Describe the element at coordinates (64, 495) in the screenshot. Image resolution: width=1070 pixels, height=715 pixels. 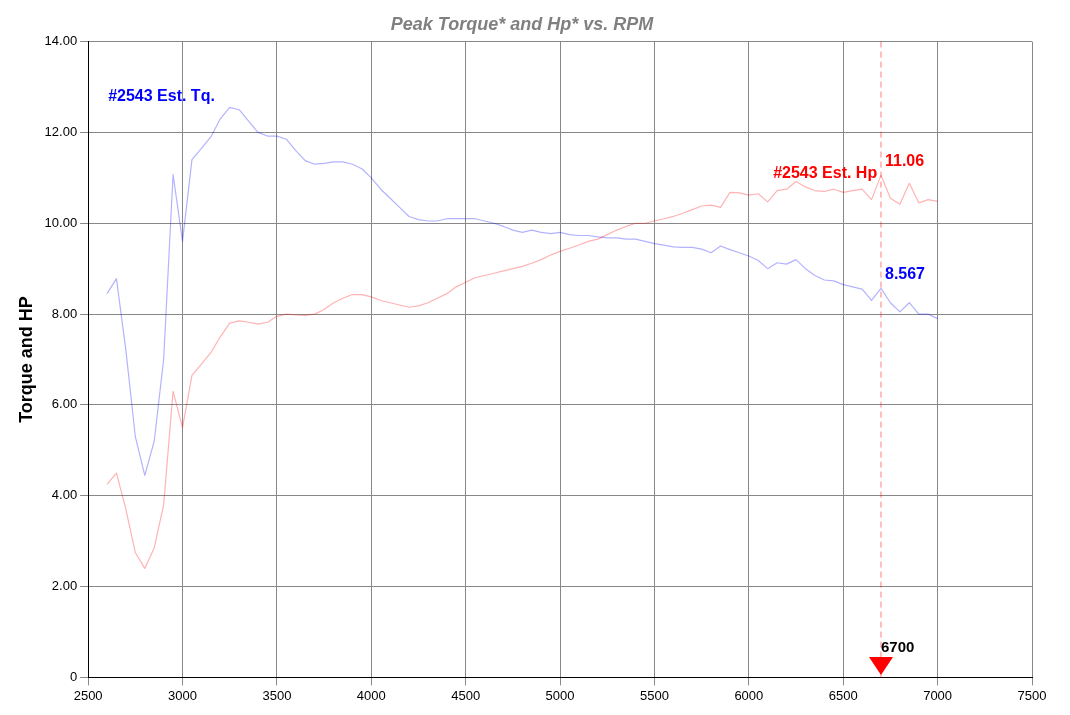
I see `y-tick-label: 4.00` at that location.